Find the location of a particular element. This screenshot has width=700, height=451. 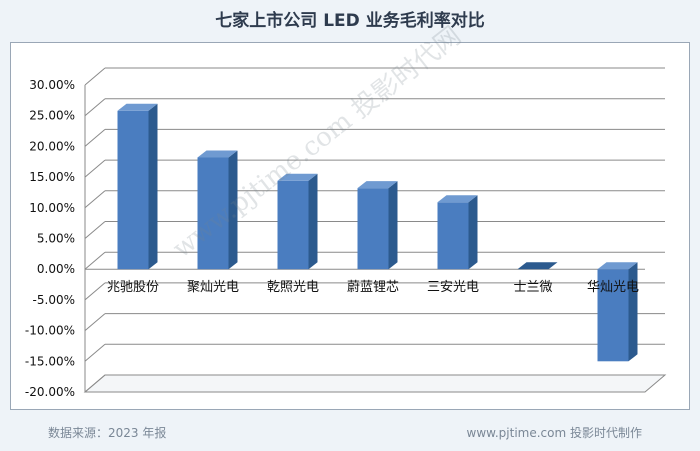

category-label: 三安光电 is located at coordinates (453, 287).